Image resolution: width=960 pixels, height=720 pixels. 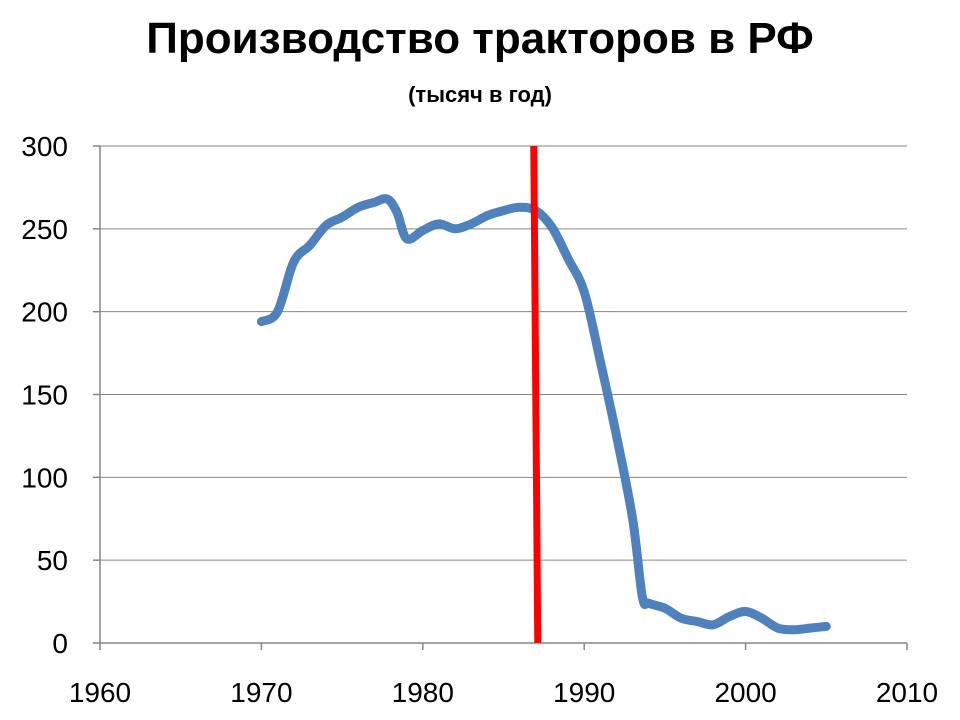 What do you see at coordinates (52, 560) in the screenshot?
I see `y-tick-label-50: 50` at bounding box center [52, 560].